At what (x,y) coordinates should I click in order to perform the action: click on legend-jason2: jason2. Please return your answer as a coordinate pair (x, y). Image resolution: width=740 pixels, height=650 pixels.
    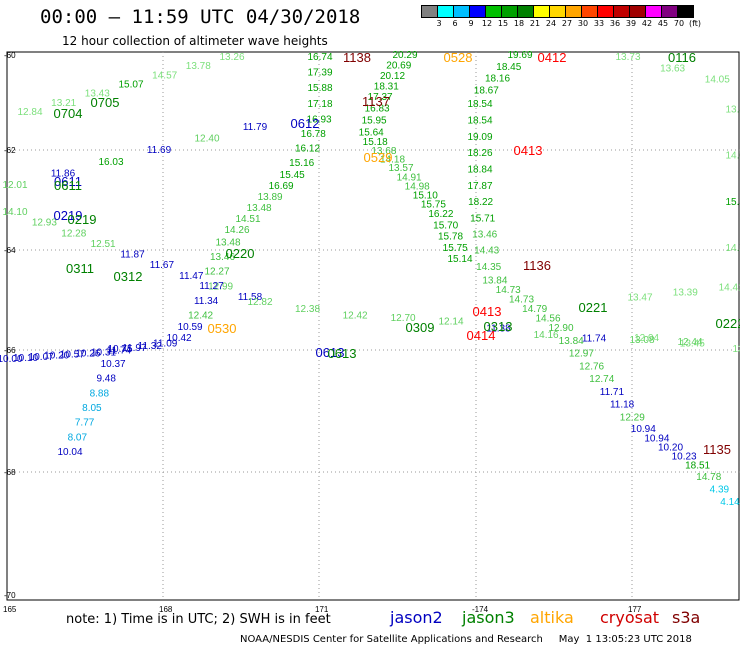
    Looking at the image, I should click on (416, 617).